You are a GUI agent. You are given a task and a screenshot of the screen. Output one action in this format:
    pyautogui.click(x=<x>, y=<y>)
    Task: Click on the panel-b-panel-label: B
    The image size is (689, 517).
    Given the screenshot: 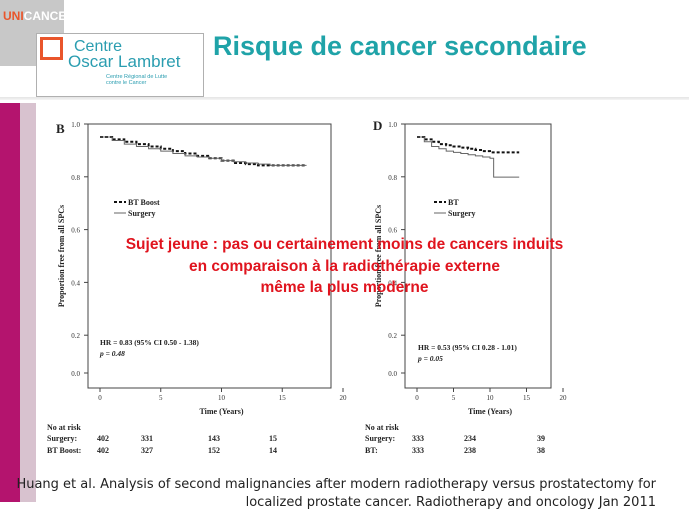 What is the action you would take?
    pyautogui.click(x=60, y=128)
    